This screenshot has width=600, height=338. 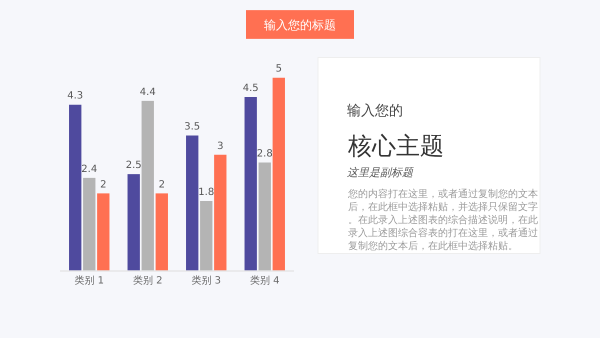 What do you see at coordinates (380, 172) in the screenshot?
I see `text: 这里是副标题` at bounding box center [380, 172].